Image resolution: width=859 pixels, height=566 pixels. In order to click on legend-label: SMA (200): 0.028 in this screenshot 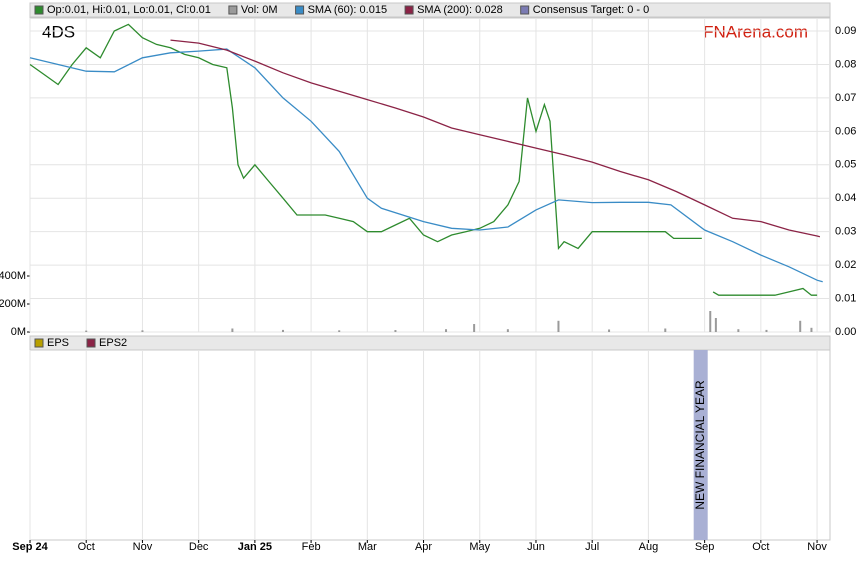, I will do `click(460, 10)`.